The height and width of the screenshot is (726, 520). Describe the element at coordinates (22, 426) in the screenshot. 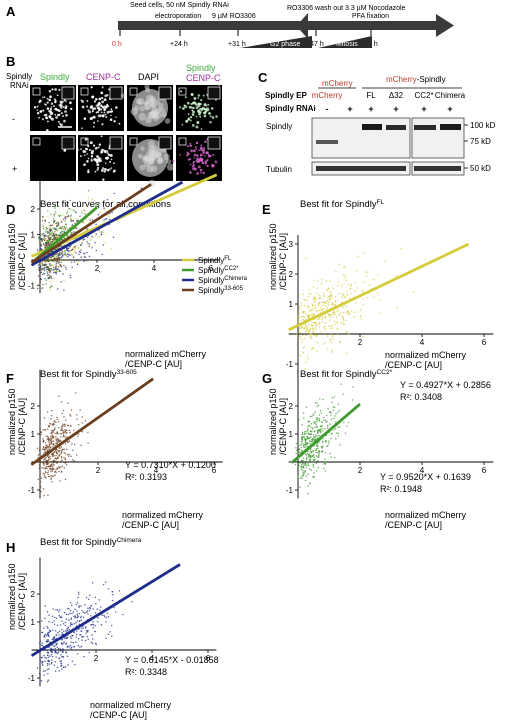

I see `y-axis-label: /CENP-C [AU]` at that location.